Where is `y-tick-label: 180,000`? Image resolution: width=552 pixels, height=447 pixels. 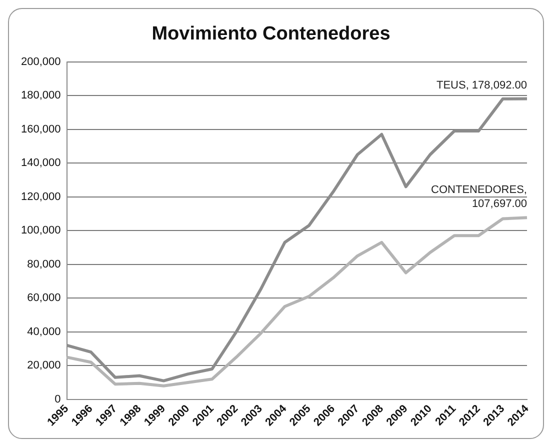 y-tick-label: 180,000 is located at coordinates (40, 96).